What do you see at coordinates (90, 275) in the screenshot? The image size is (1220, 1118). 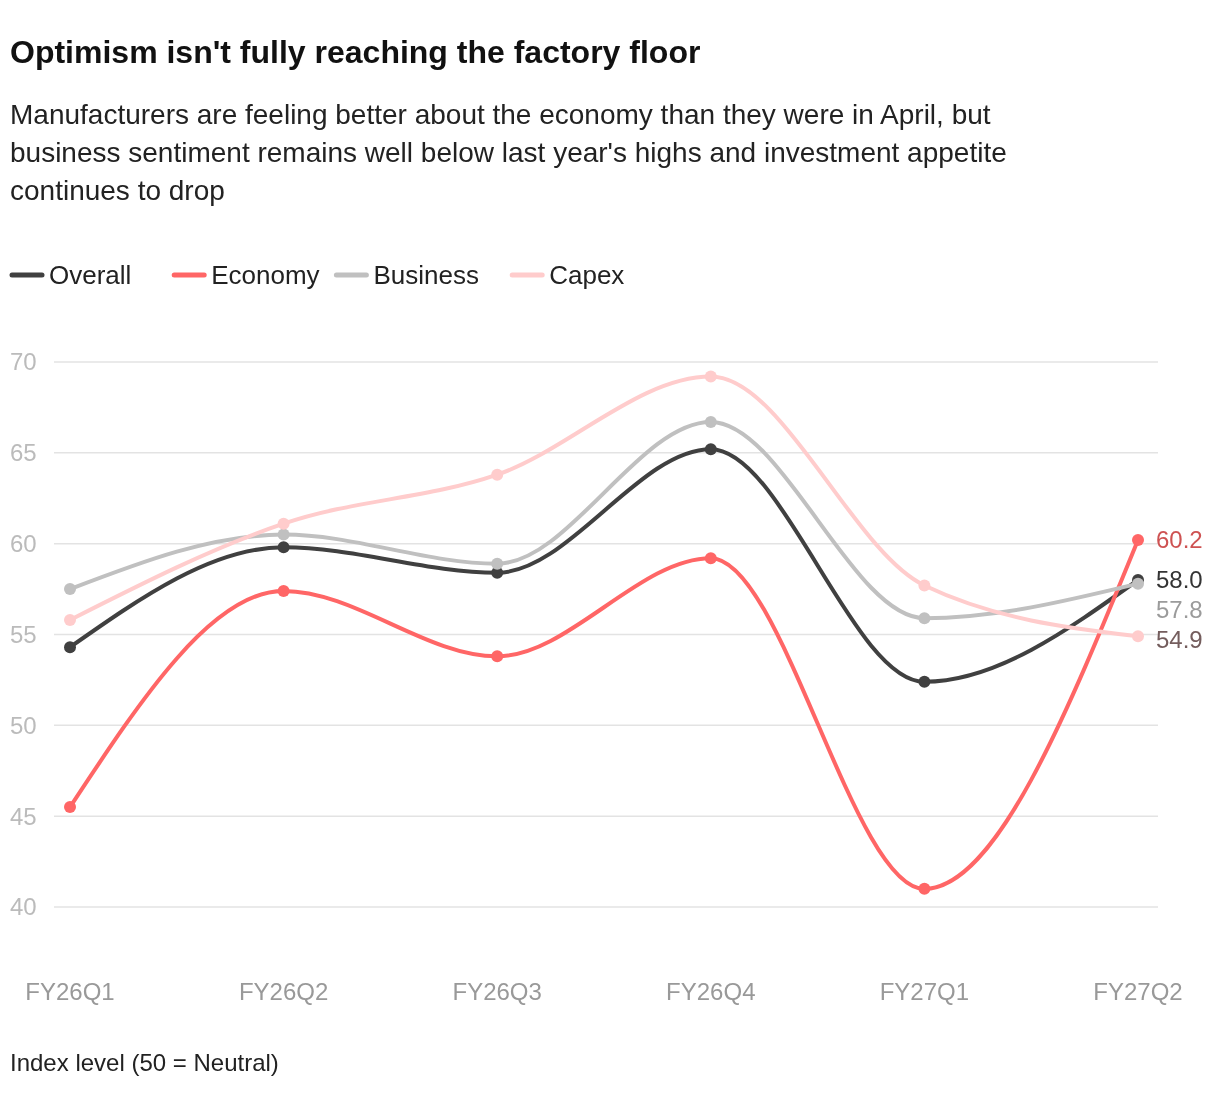 I see `legend-label: Overall` at bounding box center [90, 275].